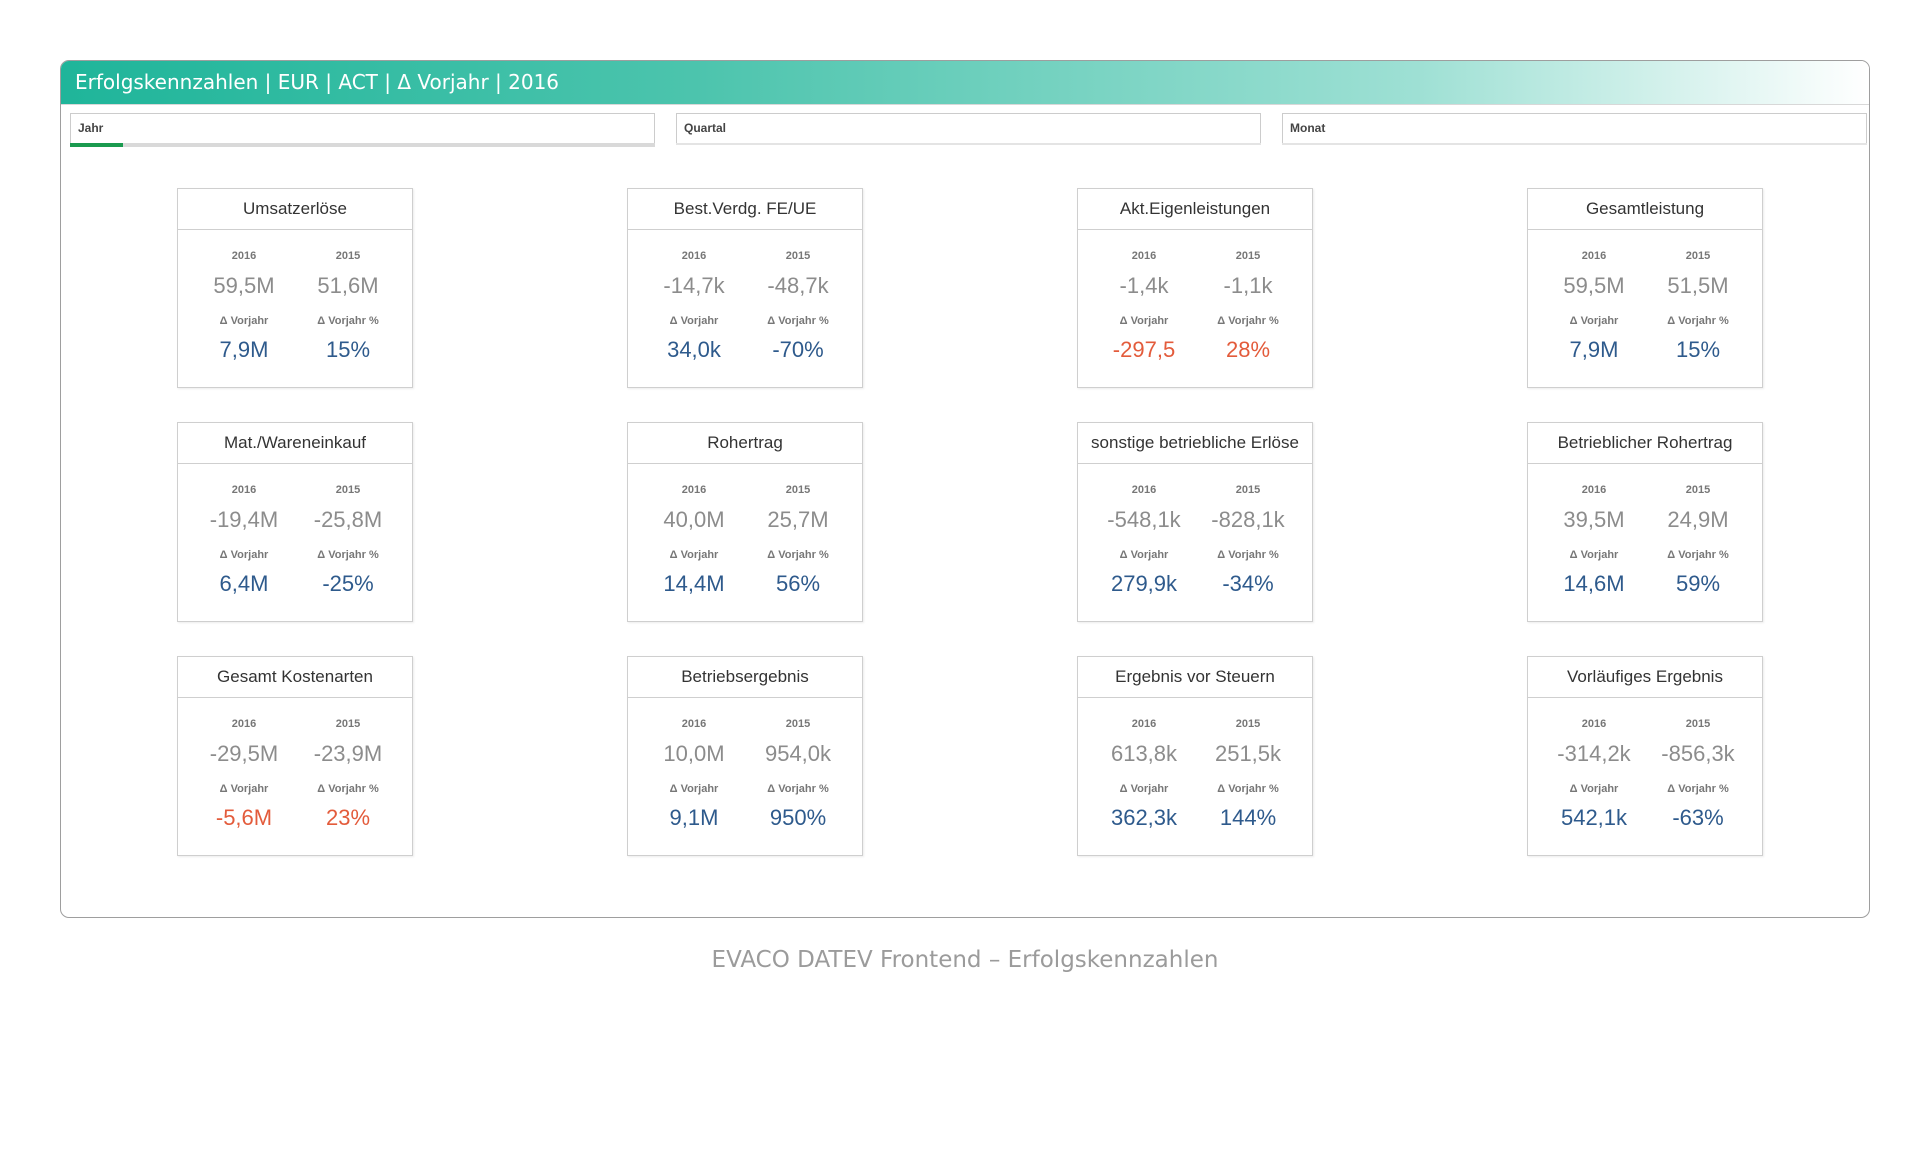 The image size is (1920, 1152). I want to click on kpi-card-title: Umsatzerlöse, so click(295, 209).